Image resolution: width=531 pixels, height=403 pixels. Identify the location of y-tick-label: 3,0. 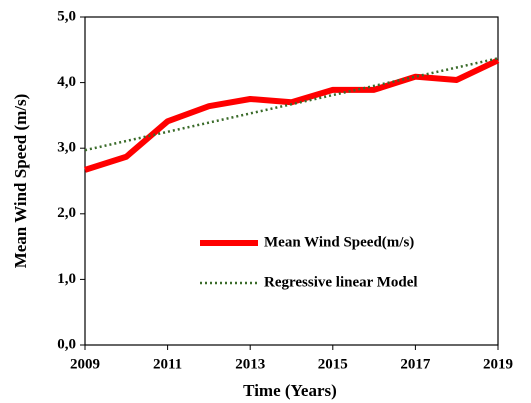
(66, 148).